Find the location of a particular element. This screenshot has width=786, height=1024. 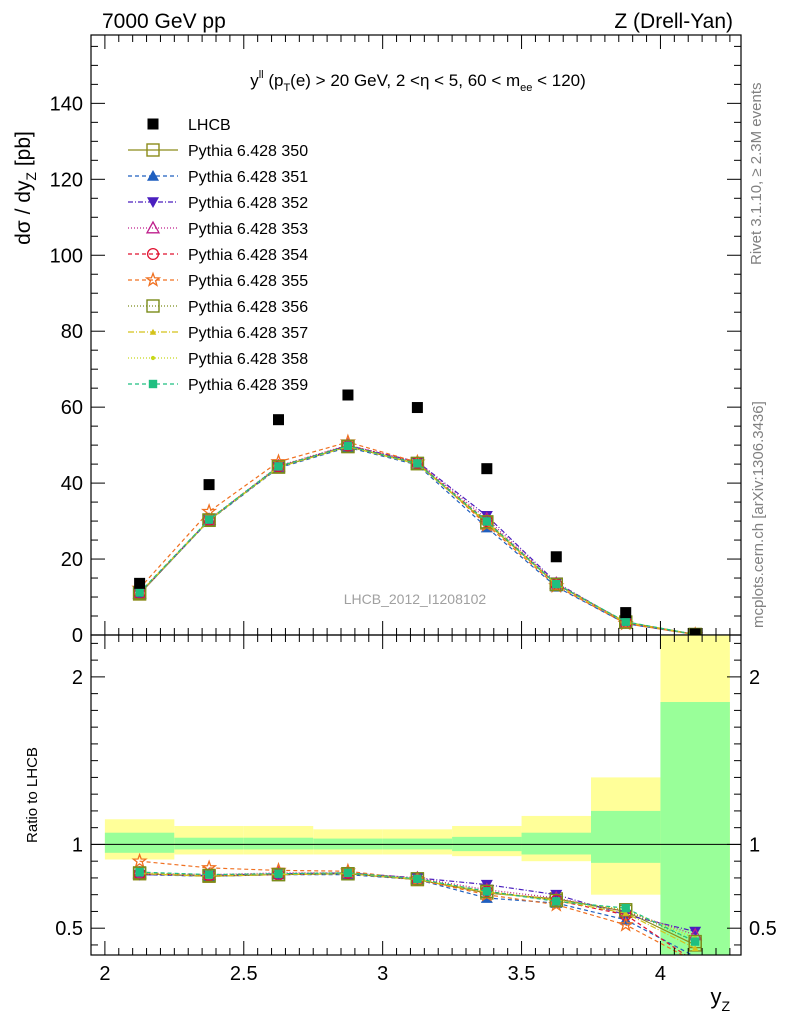

main-ytick-label: 120 is located at coordinates (66, 180).